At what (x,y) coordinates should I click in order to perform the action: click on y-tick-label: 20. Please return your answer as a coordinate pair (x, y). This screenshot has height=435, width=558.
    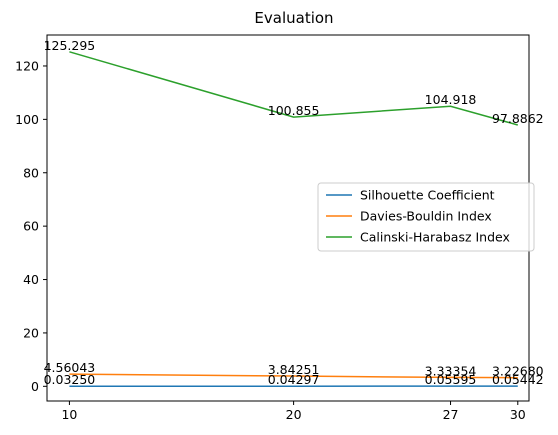
    Looking at the image, I should click on (31, 332).